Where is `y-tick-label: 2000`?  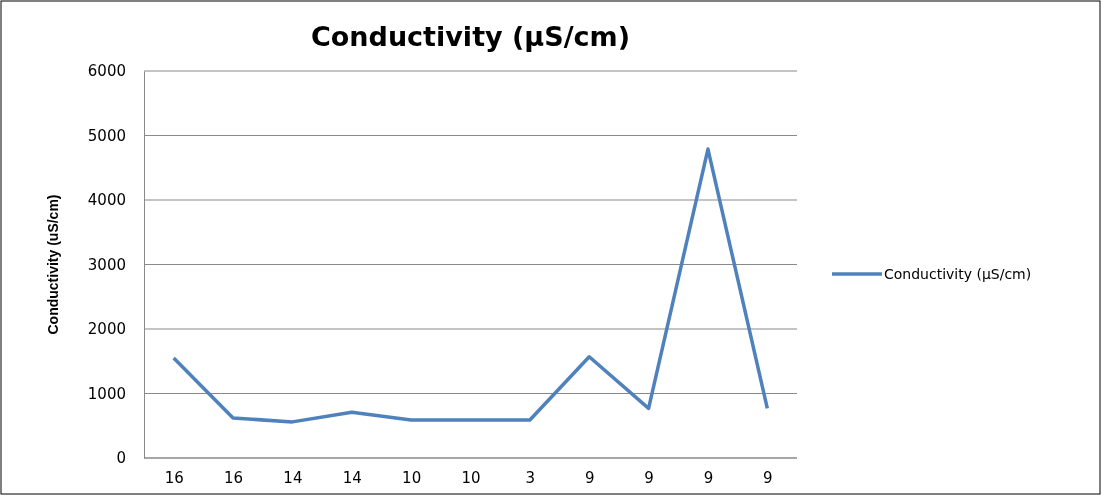
y-tick-label: 2000 is located at coordinates (106, 329).